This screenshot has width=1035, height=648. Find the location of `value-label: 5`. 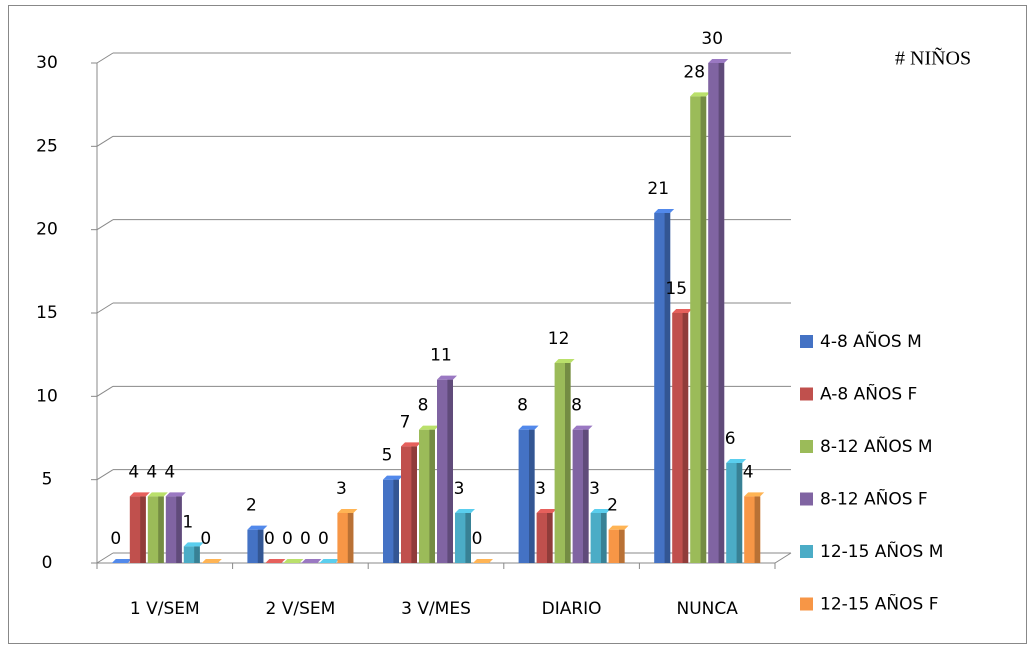

value-label: 5 is located at coordinates (387, 456).